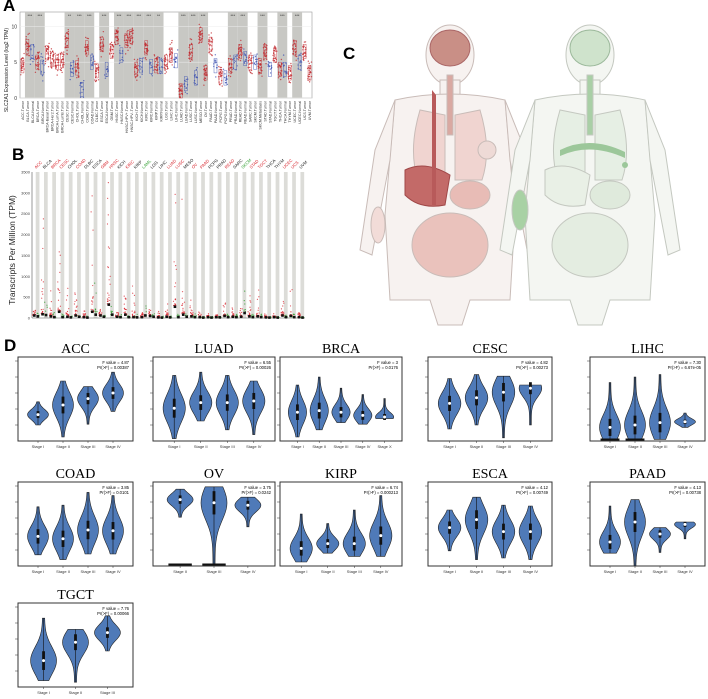 Image resolution: width=708 pixels, height=699 pixels. I want to click on intestine-organ, so click(450, 245).